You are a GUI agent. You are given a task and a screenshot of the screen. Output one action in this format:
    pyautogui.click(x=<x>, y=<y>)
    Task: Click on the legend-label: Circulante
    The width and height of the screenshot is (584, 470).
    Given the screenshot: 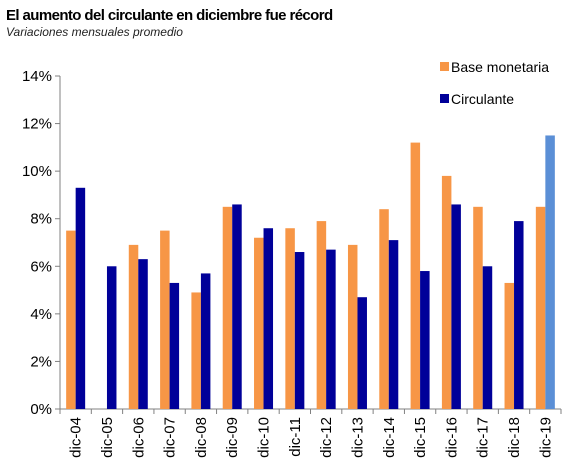 What is the action you would take?
    pyautogui.click(x=482, y=99)
    